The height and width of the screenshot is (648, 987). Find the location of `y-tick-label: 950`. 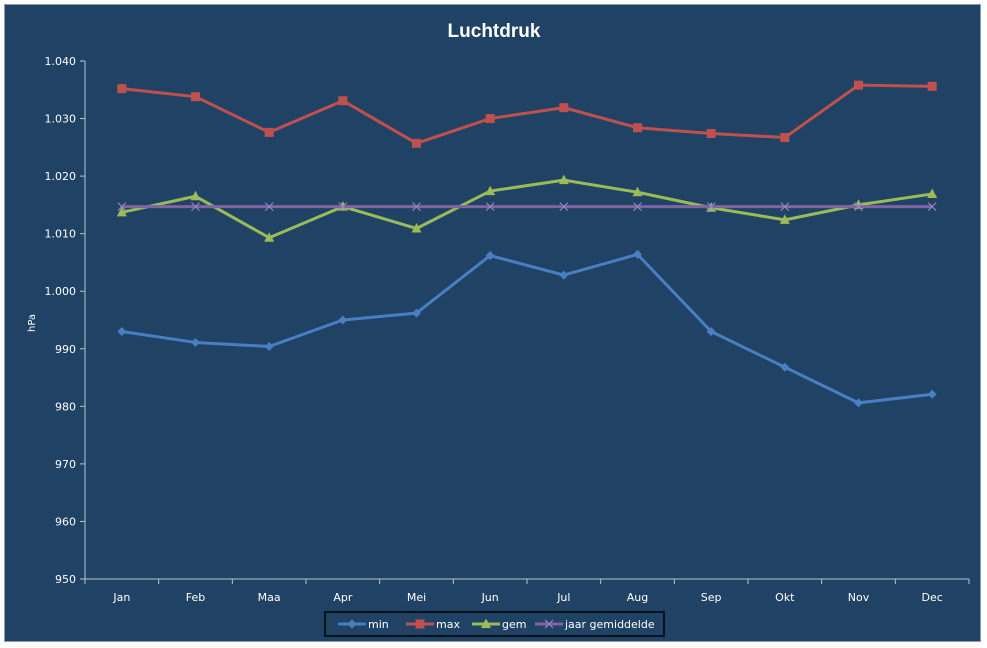

y-tick-label: 950 is located at coordinates (65, 579).